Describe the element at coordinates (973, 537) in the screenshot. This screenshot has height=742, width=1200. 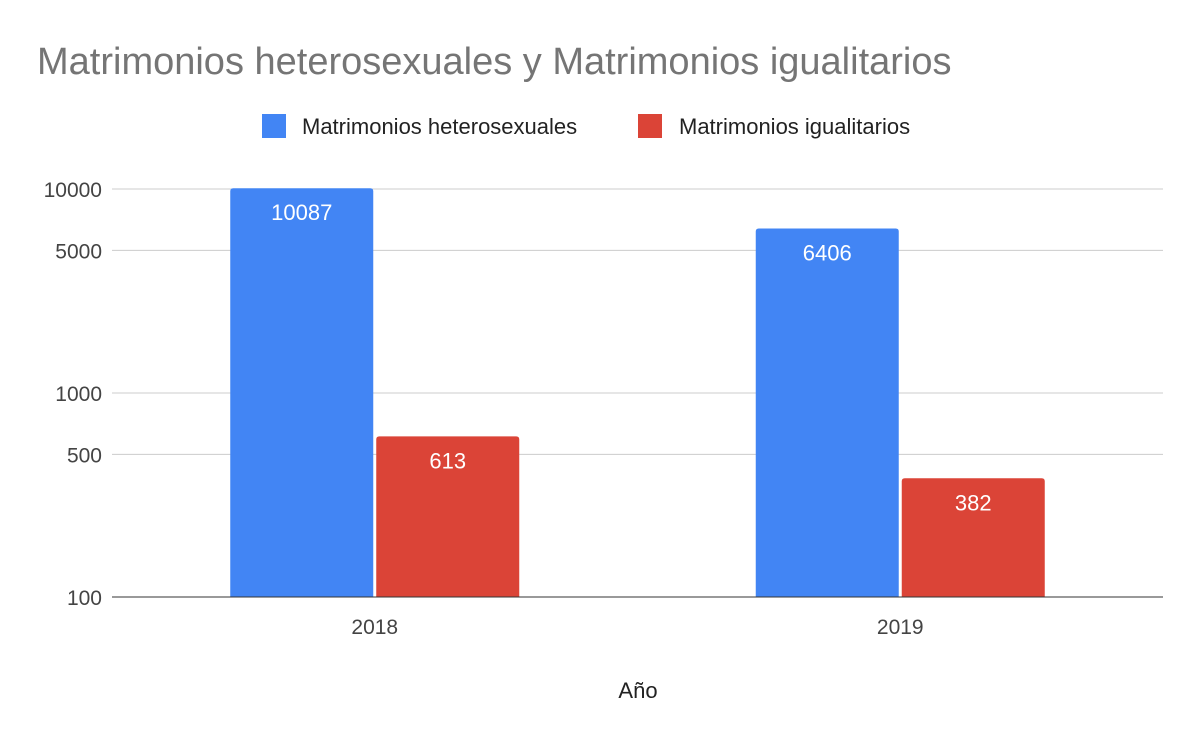
I see `bar-igualitarios-2019` at that location.